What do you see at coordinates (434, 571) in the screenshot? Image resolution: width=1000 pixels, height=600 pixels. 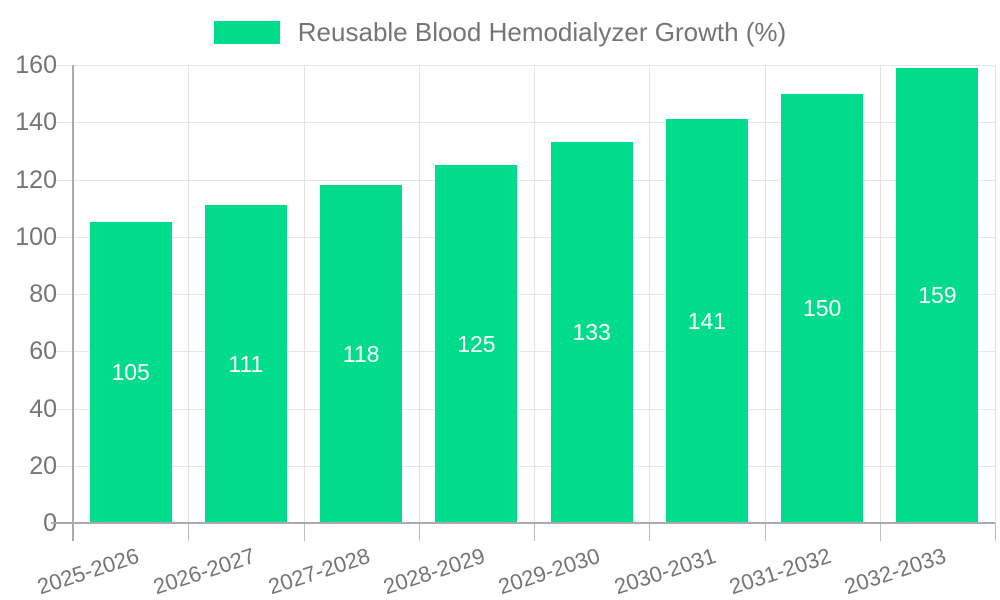 I see `x-tick-label: 2028-2029` at bounding box center [434, 571].